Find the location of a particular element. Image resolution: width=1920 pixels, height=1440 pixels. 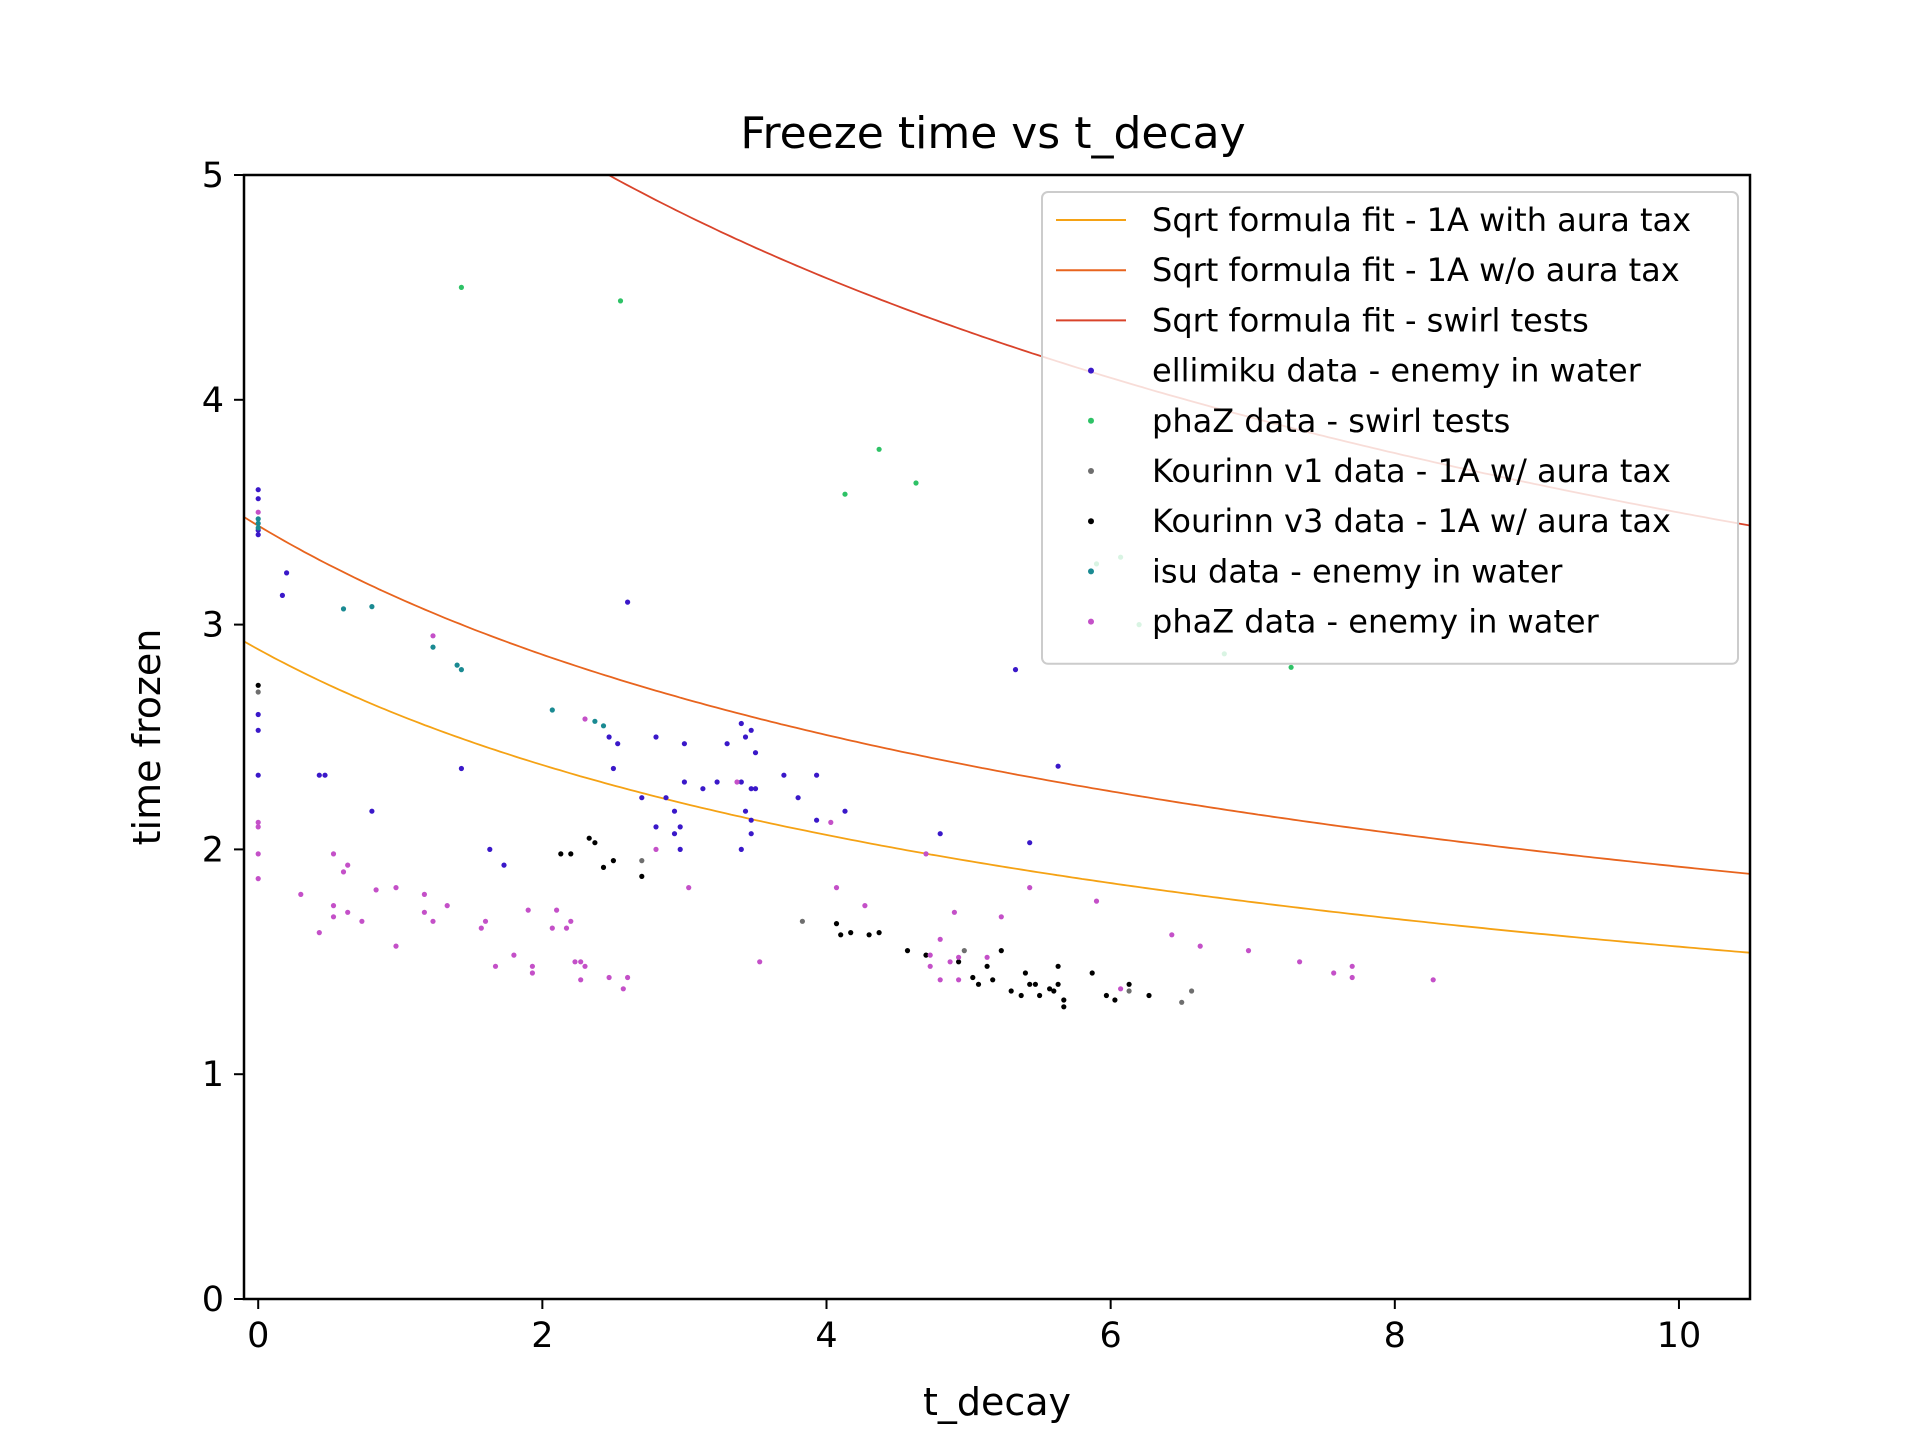

legend-label: ellimiku data - enemy in water is located at coordinates (1397, 371).